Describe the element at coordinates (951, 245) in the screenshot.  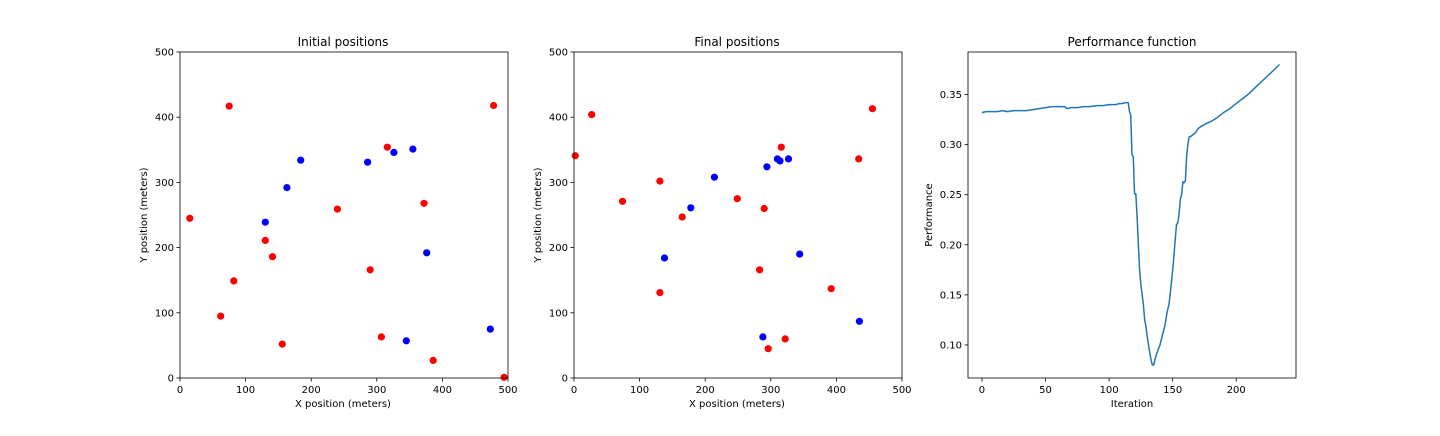
I see `y-tick-label: 0.20` at that location.